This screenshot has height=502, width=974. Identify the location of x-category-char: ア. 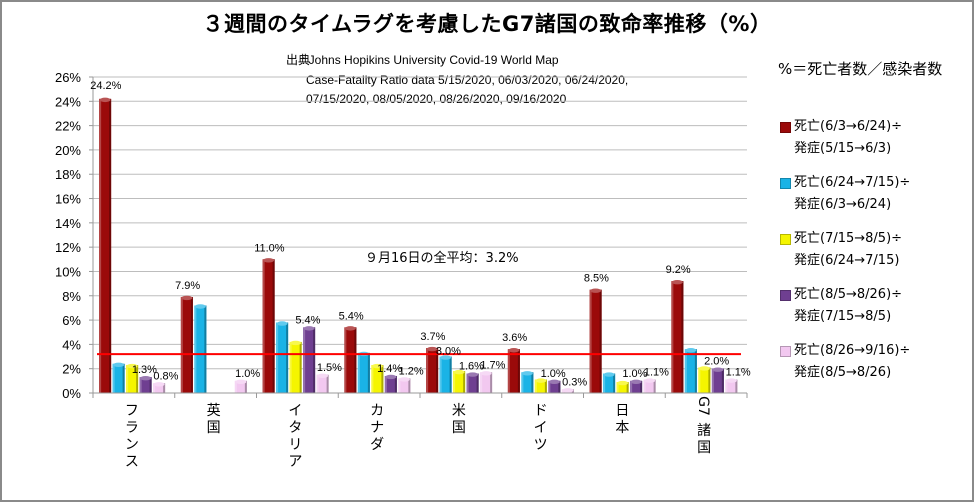
(295, 462).